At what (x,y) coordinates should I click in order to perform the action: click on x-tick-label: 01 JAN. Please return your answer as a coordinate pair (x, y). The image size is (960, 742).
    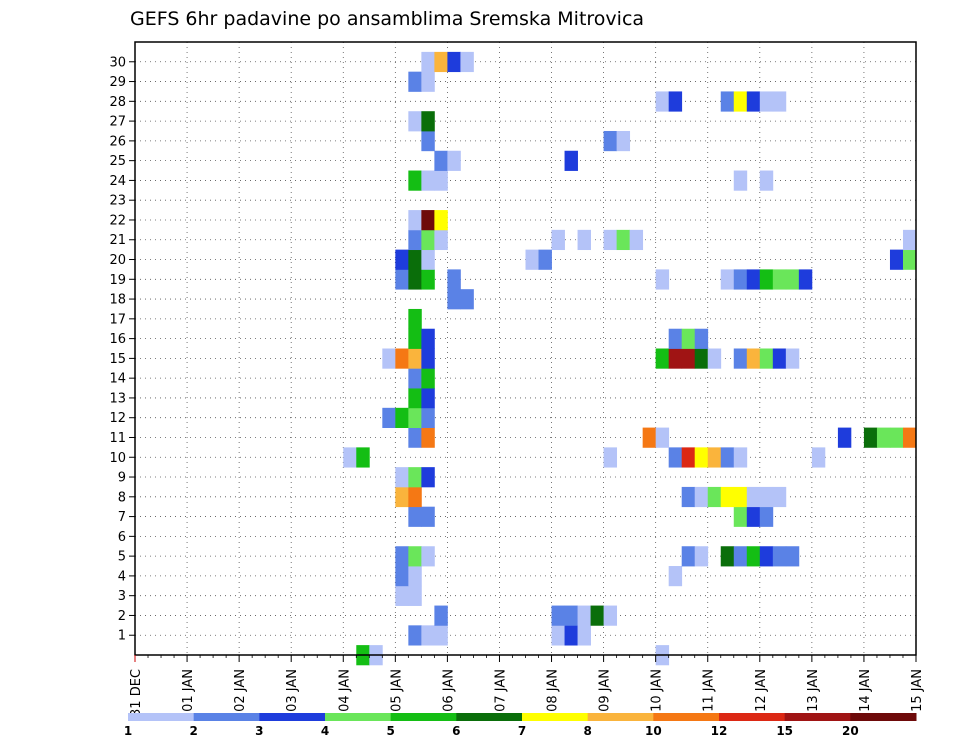
    Looking at the image, I should click on (188, 690).